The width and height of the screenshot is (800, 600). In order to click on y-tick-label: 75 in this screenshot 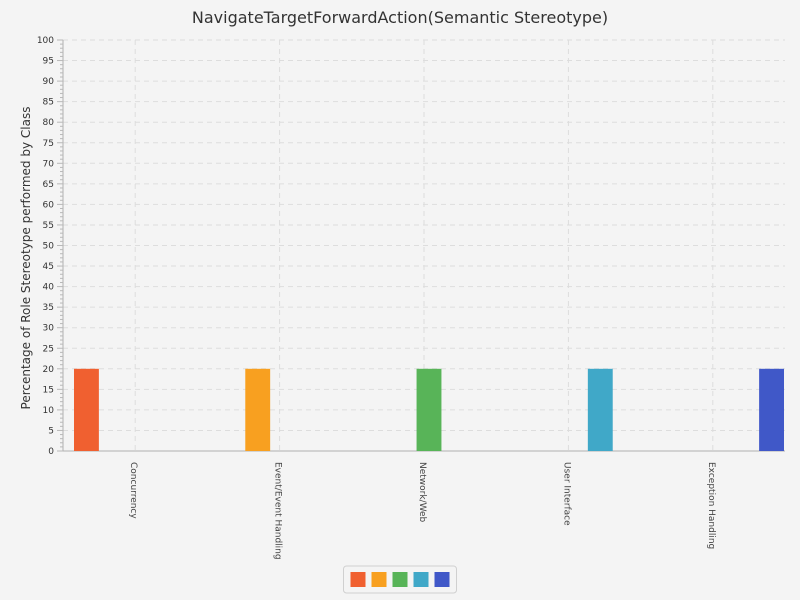, I will do `click(48, 144)`.